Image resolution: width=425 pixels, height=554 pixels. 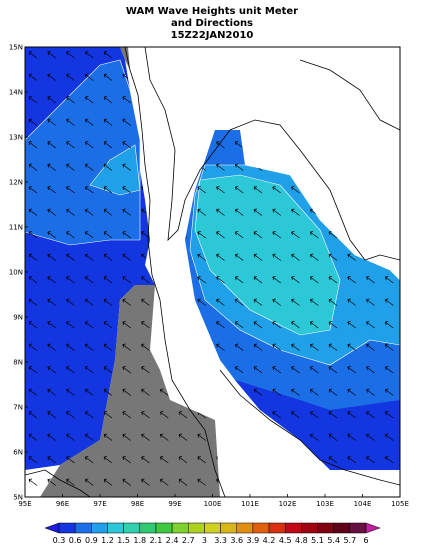 I want to click on y-tick-label: 7N, so click(x=18, y=408).